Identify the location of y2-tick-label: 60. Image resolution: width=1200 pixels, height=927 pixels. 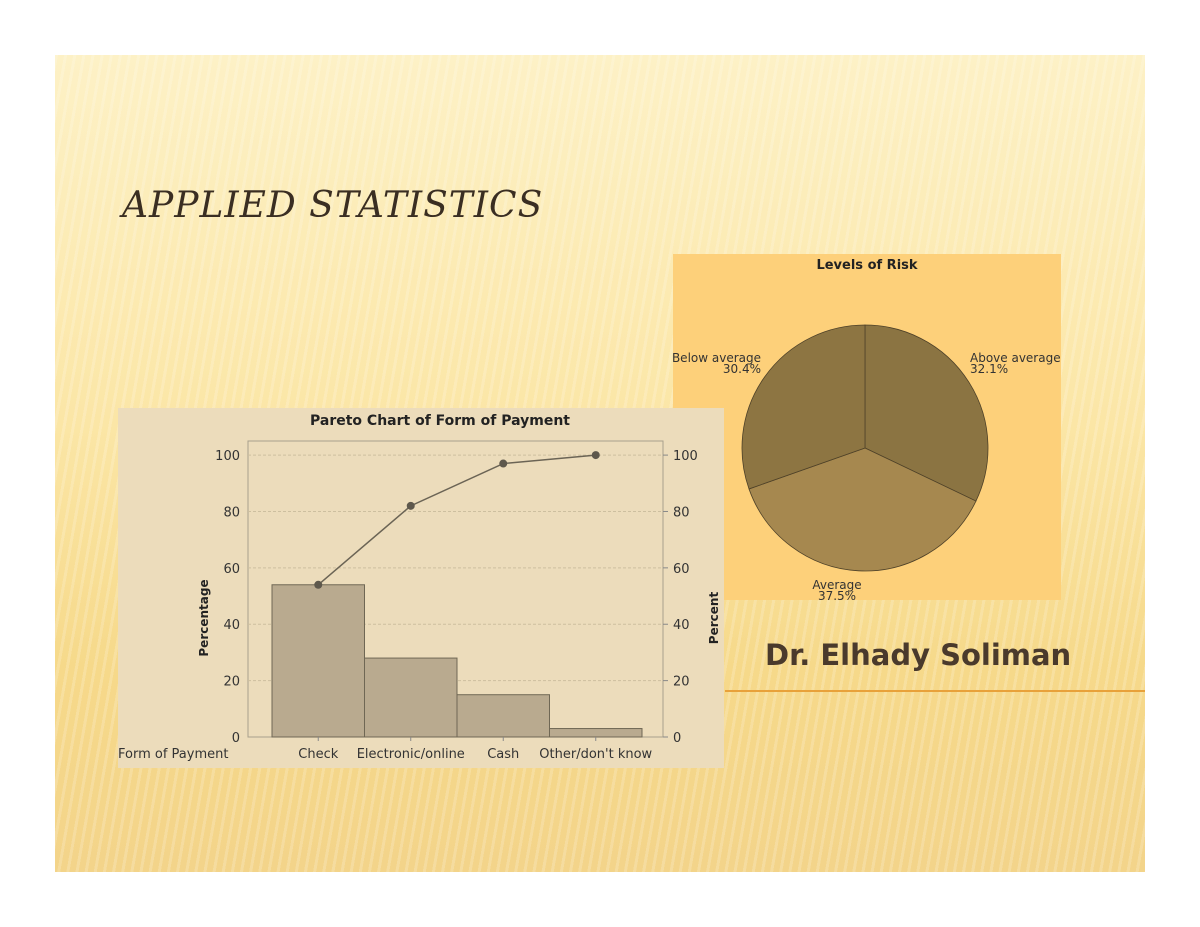
(681, 569).